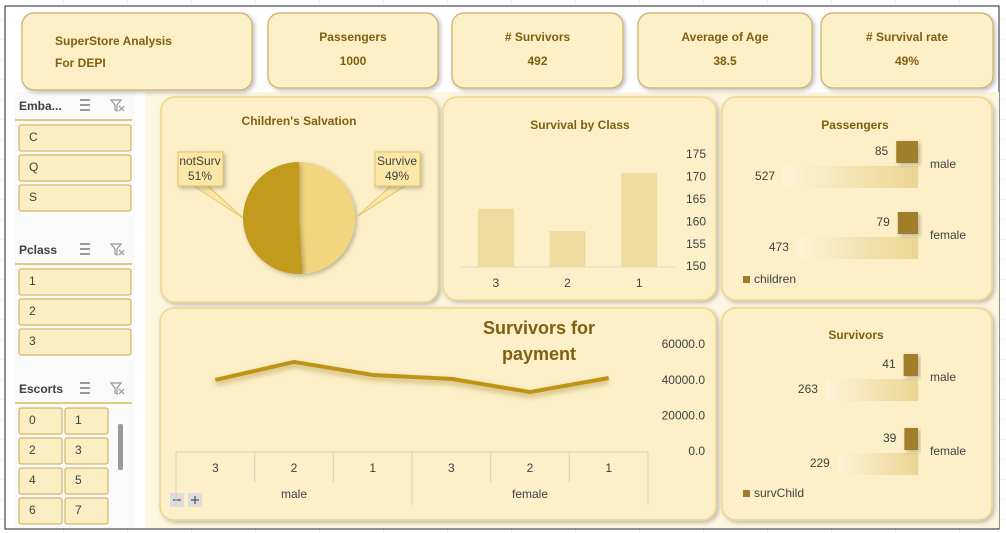  Describe the element at coordinates (820, 463) in the screenshot. I see `data-label: 229` at that location.